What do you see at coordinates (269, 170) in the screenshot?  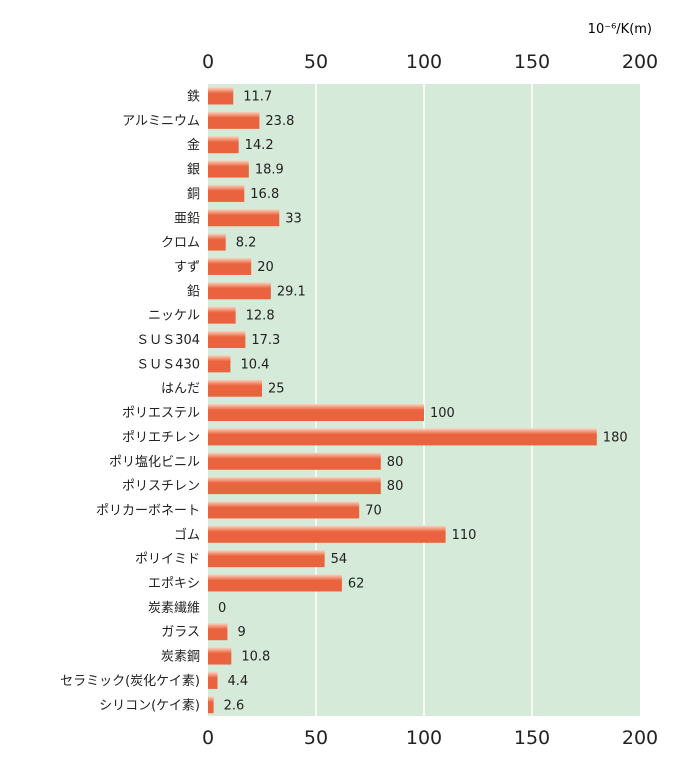 I see `value-label: 18.9` at bounding box center [269, 170].